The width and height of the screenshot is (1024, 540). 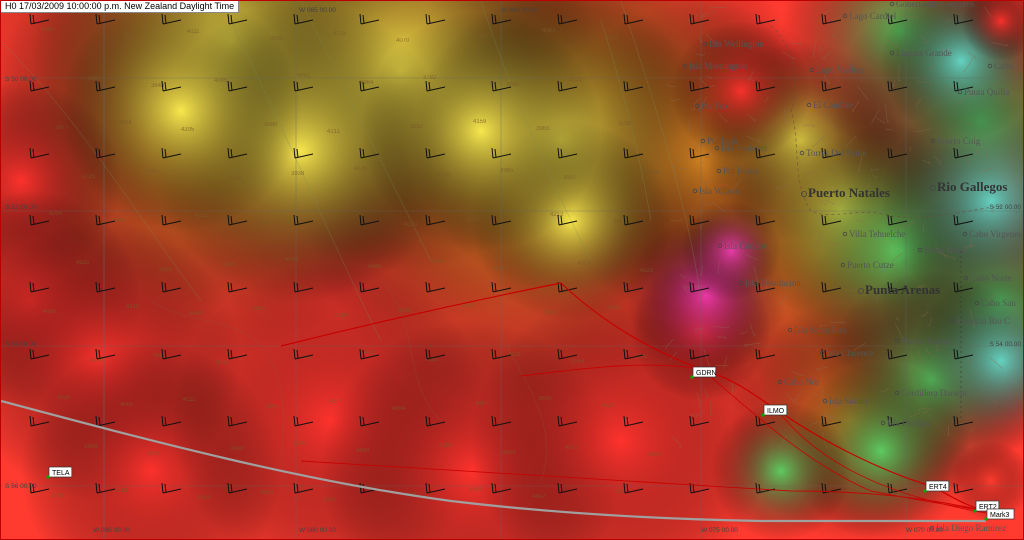 I want to click on place-label: Pta Fox, so click(x=715, y=106).